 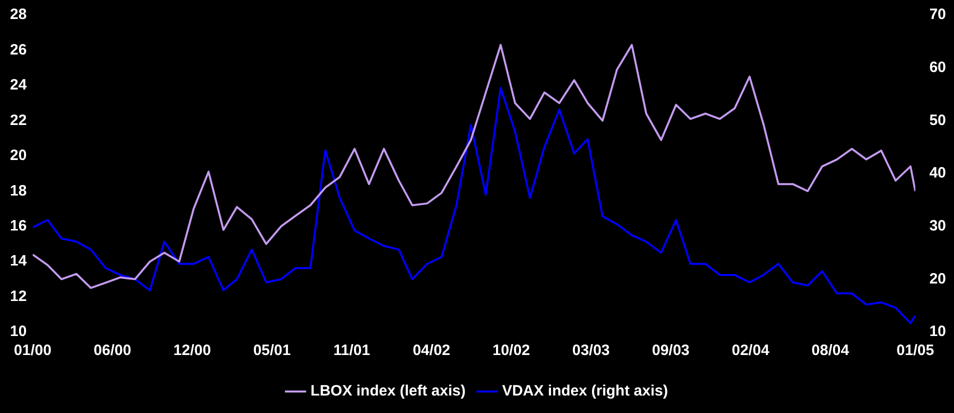 I want to click on y-tick-label: 10, so click(x=18, y=331).